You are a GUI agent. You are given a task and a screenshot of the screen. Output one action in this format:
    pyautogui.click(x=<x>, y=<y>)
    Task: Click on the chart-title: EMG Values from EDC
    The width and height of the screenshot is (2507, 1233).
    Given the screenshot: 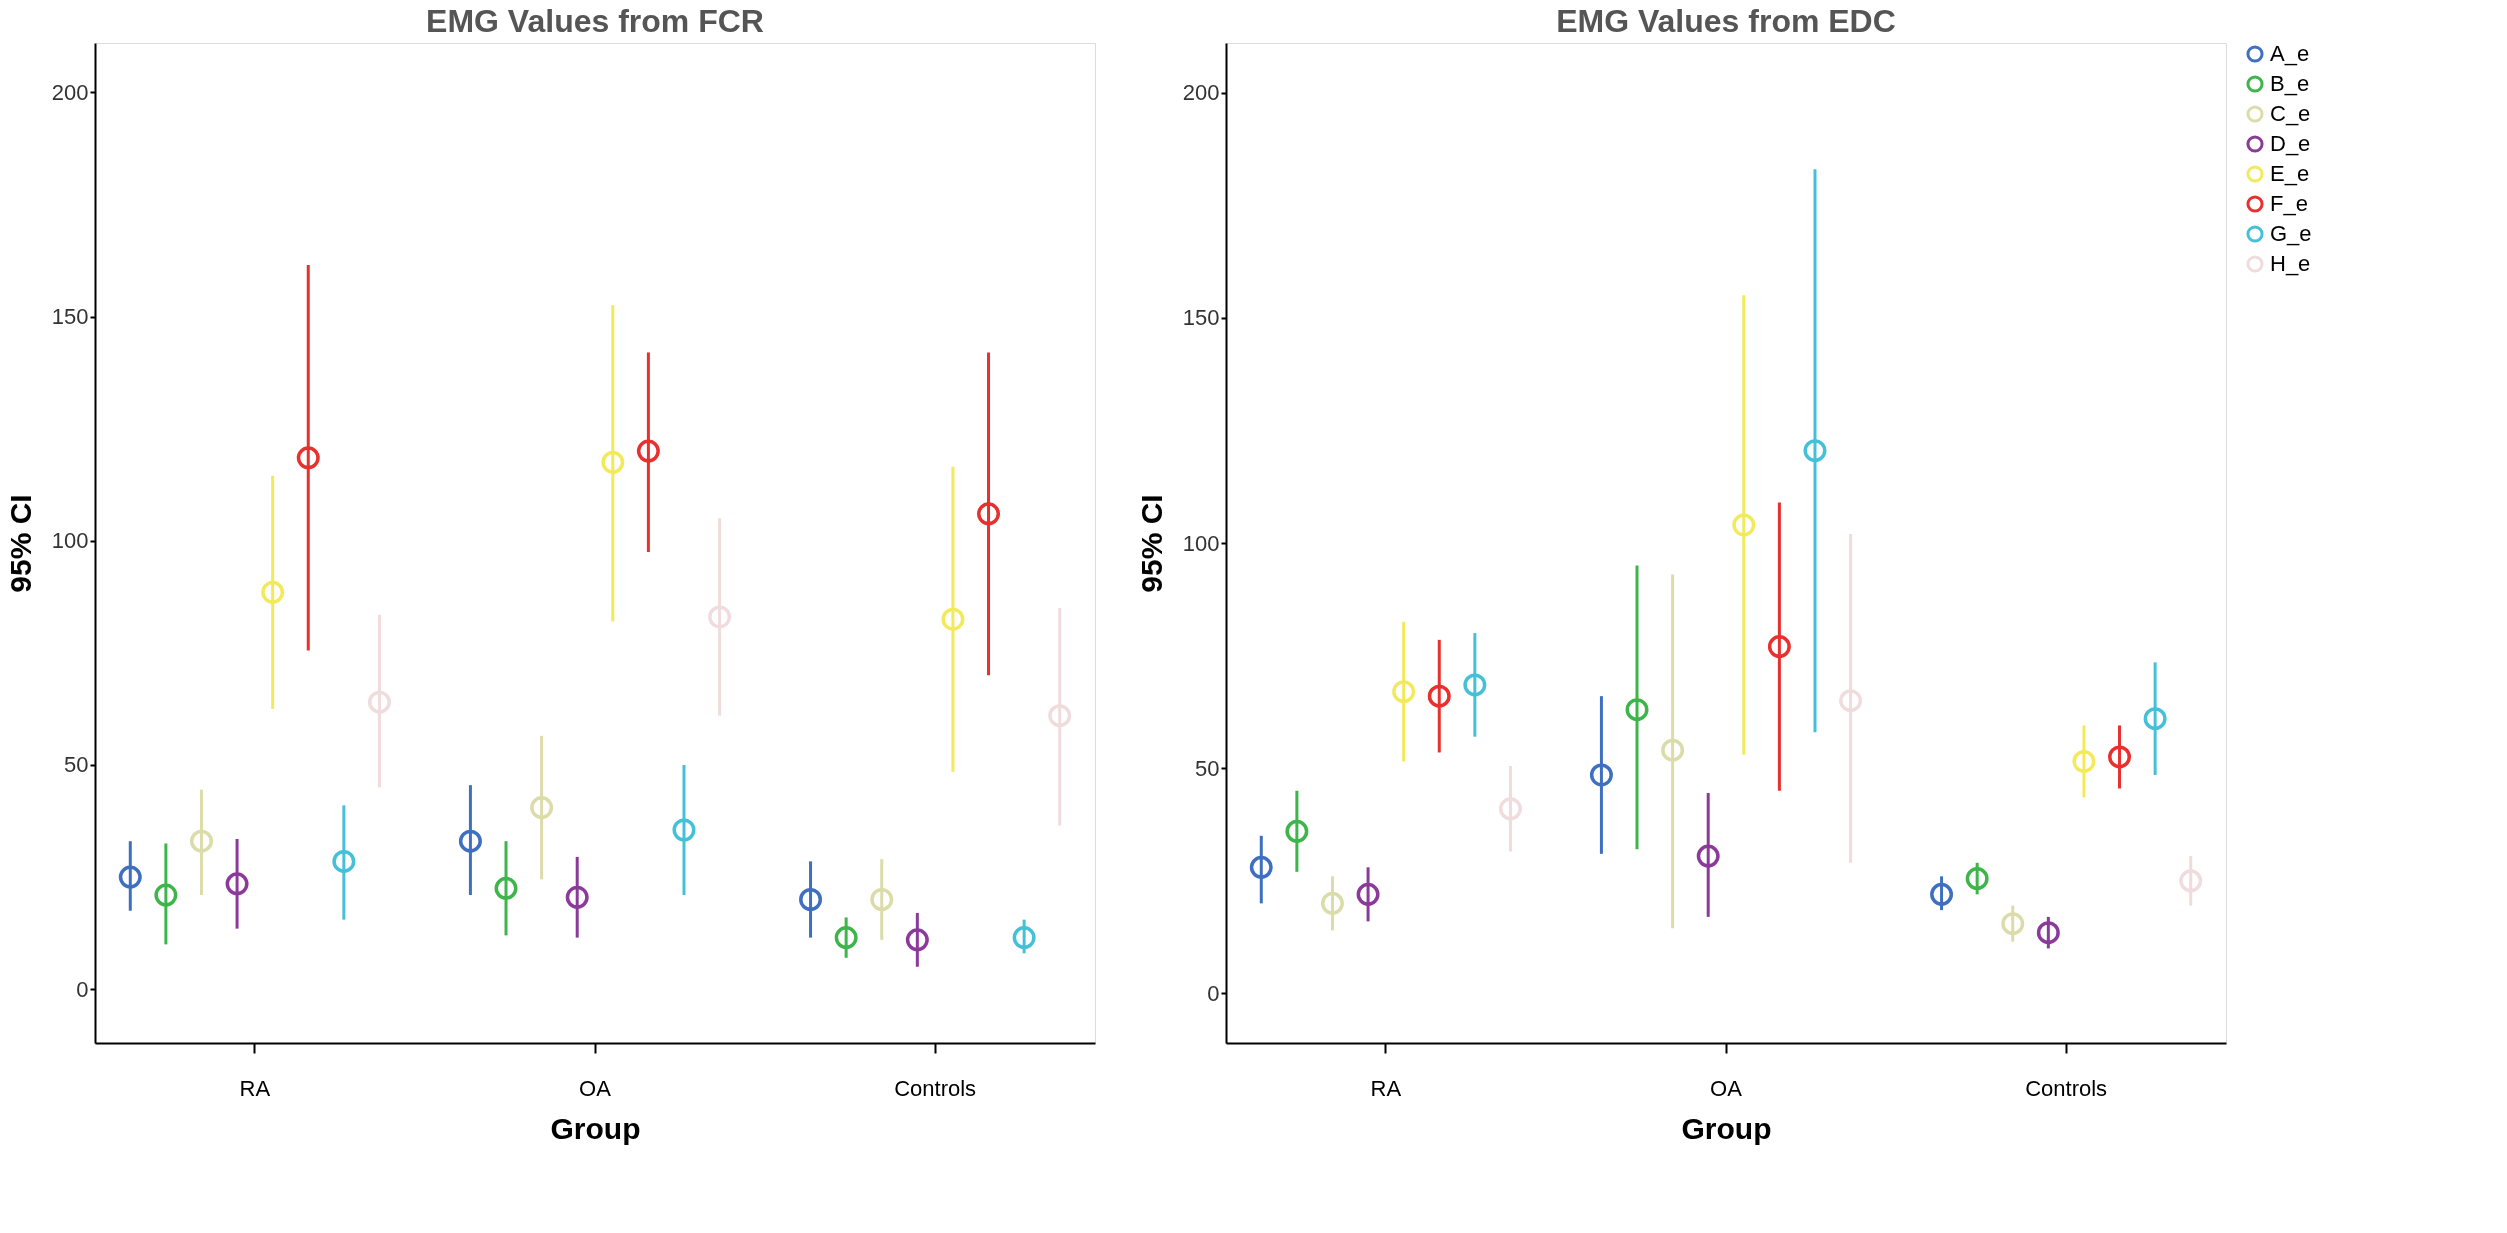 What is the action you would take?
    pyautogui.click(x=1726, y=21)
    